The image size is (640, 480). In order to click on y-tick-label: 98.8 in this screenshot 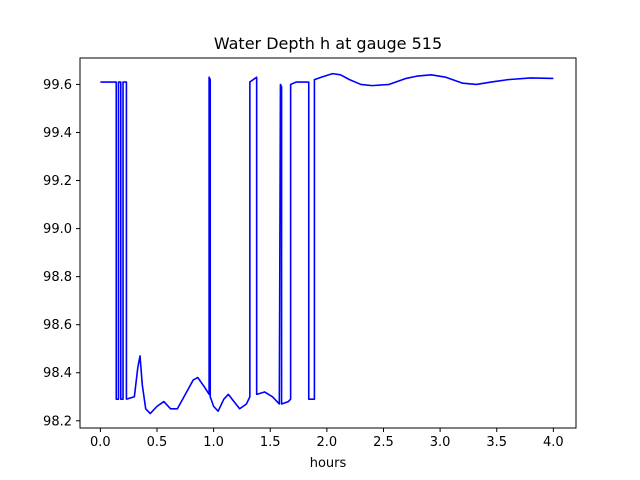, I will do `click(57, 277)`.